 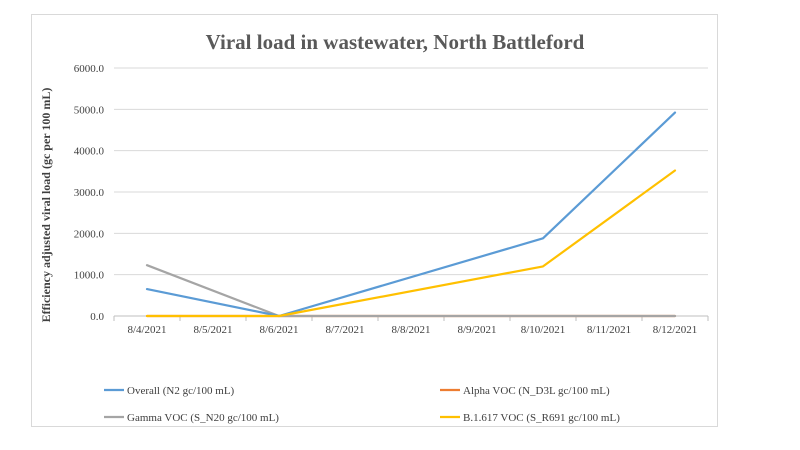 What do you see at coordinates (212, 330) in the screenshot?
I see `x-tick-label: 8/5/2021` at bounding box center [212, 330].